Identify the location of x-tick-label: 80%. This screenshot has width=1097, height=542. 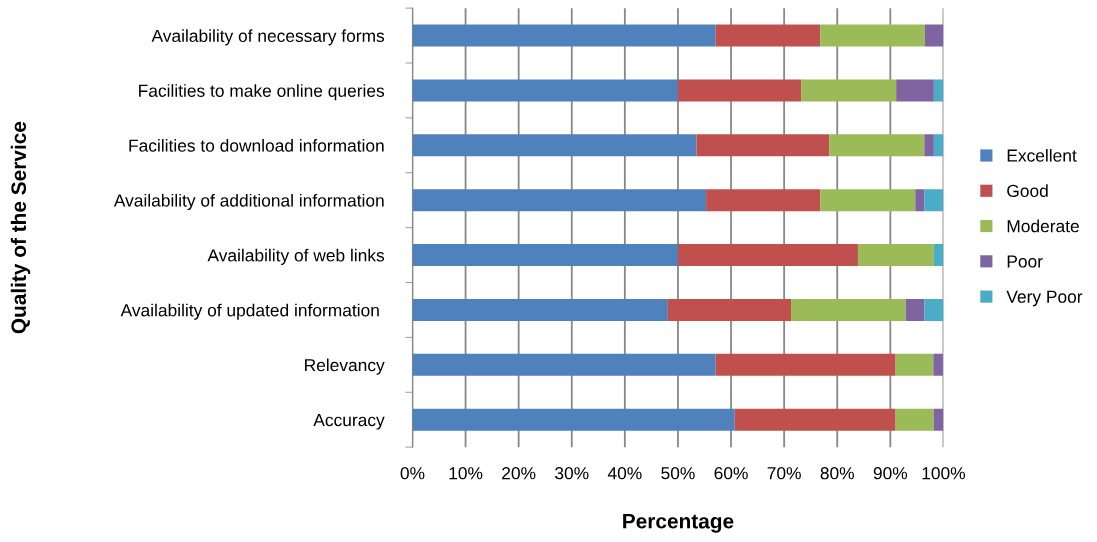
(837, 473).